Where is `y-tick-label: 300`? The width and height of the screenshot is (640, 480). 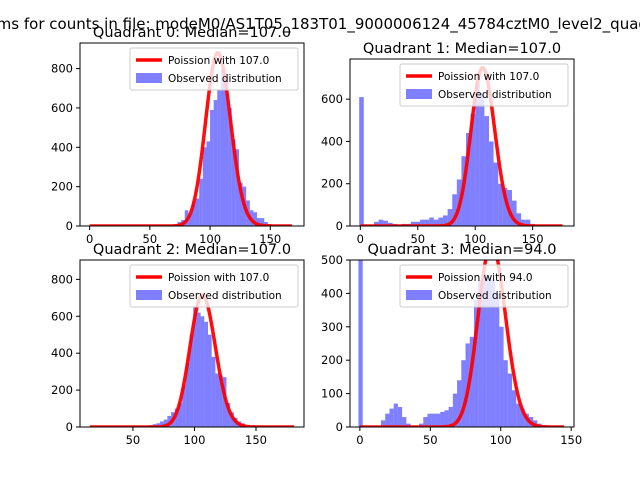
y-tick-label: 300 is located at coordinates (332, 327).